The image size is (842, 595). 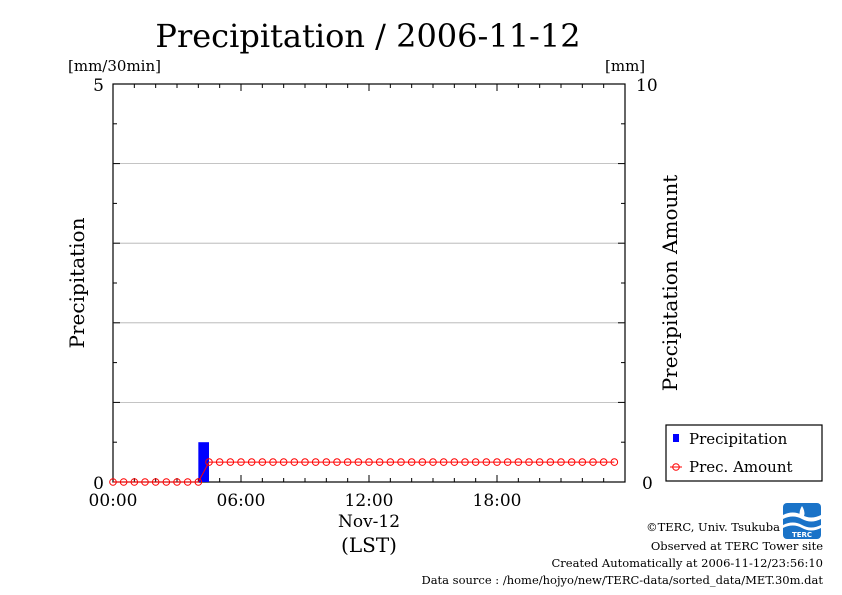 I want to click on x-tick-labels: 00:00 06:00 12:00 18:00, so click(x=305, y=501).